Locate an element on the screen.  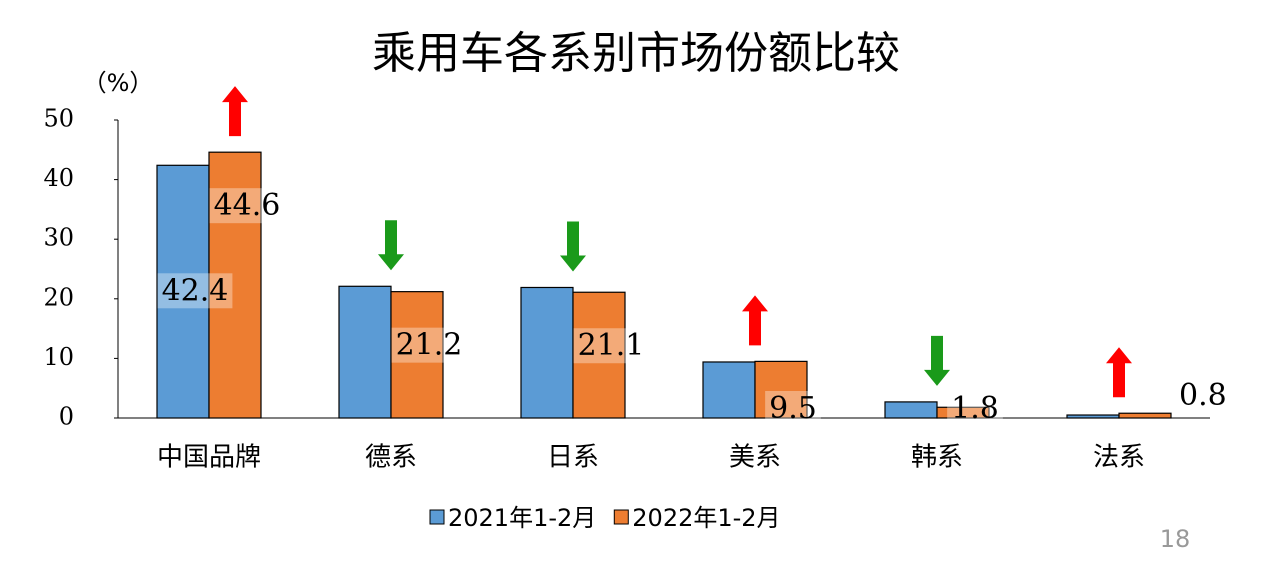
data-label: 9.5 is located at coordinates (793, 408).